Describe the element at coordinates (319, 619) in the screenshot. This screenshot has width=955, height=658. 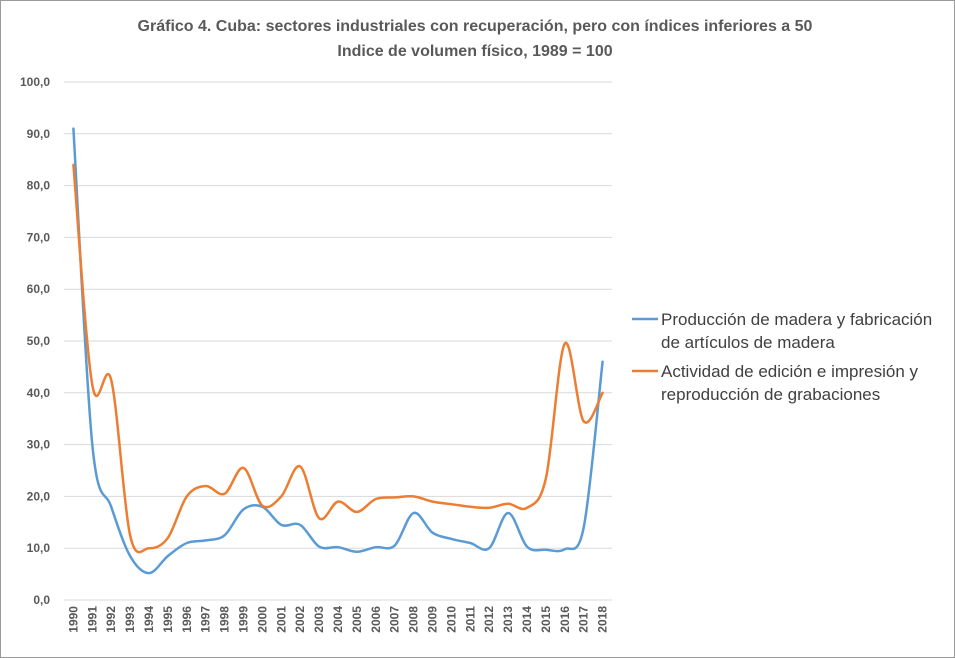
I see `x-tick-label: 2003` at that location.